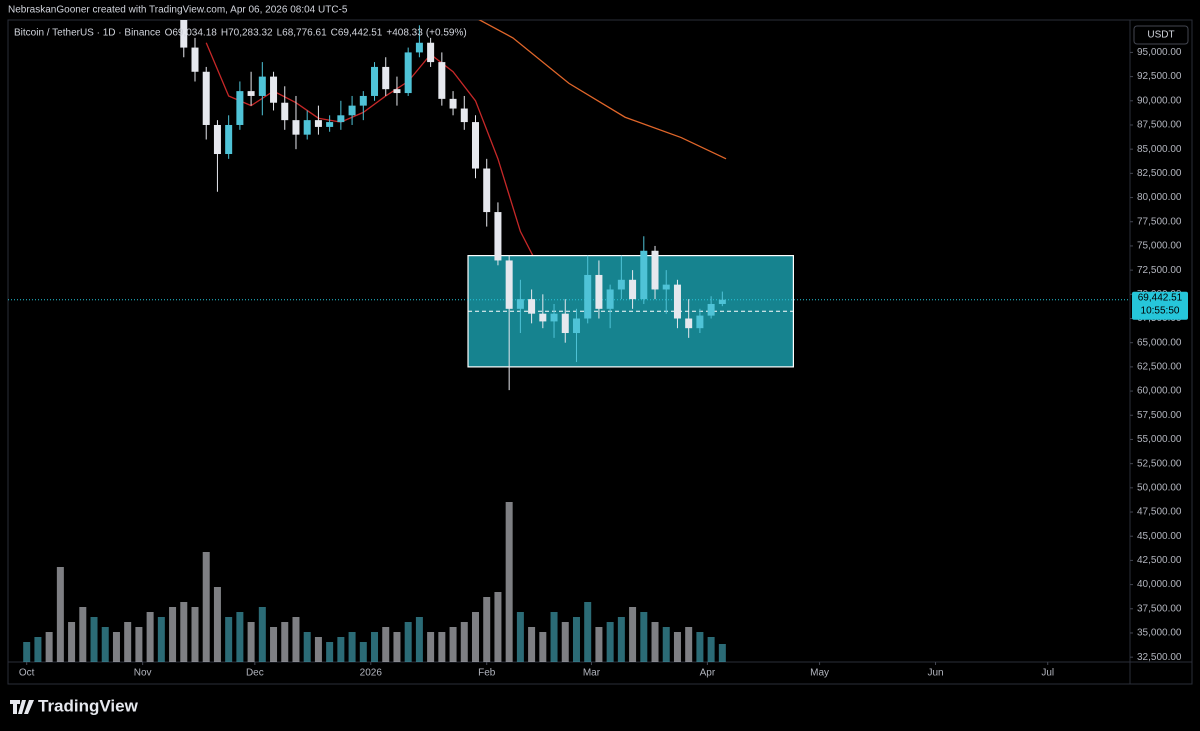 The image size is (1200, 731). Describe the element at coordinates (602, 90) in the screenshot. I see `moving-average` at that location.